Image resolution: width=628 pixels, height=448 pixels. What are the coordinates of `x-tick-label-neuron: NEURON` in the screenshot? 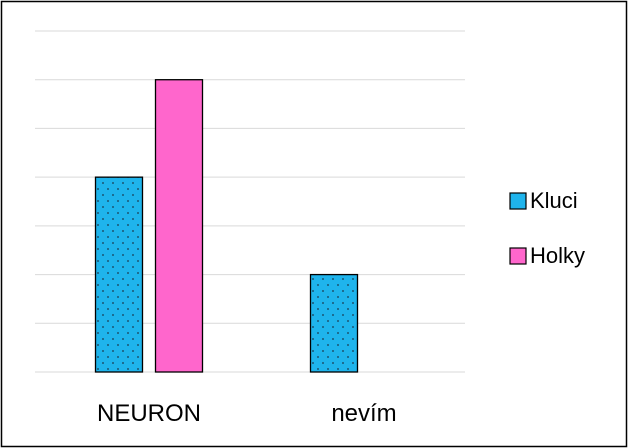 It's located at (149, 413).